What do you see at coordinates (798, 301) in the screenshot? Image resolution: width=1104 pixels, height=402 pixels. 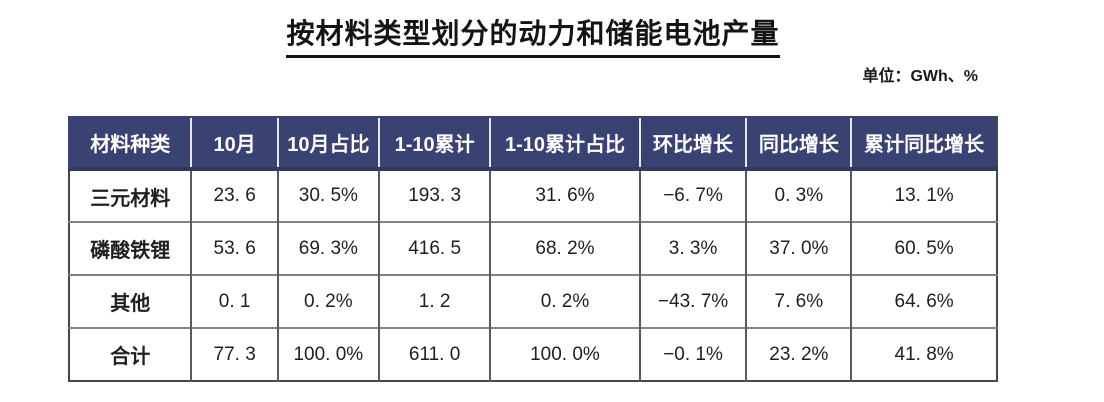 I see `value-cell: 7. 6%` at bounding box center [798, 301].